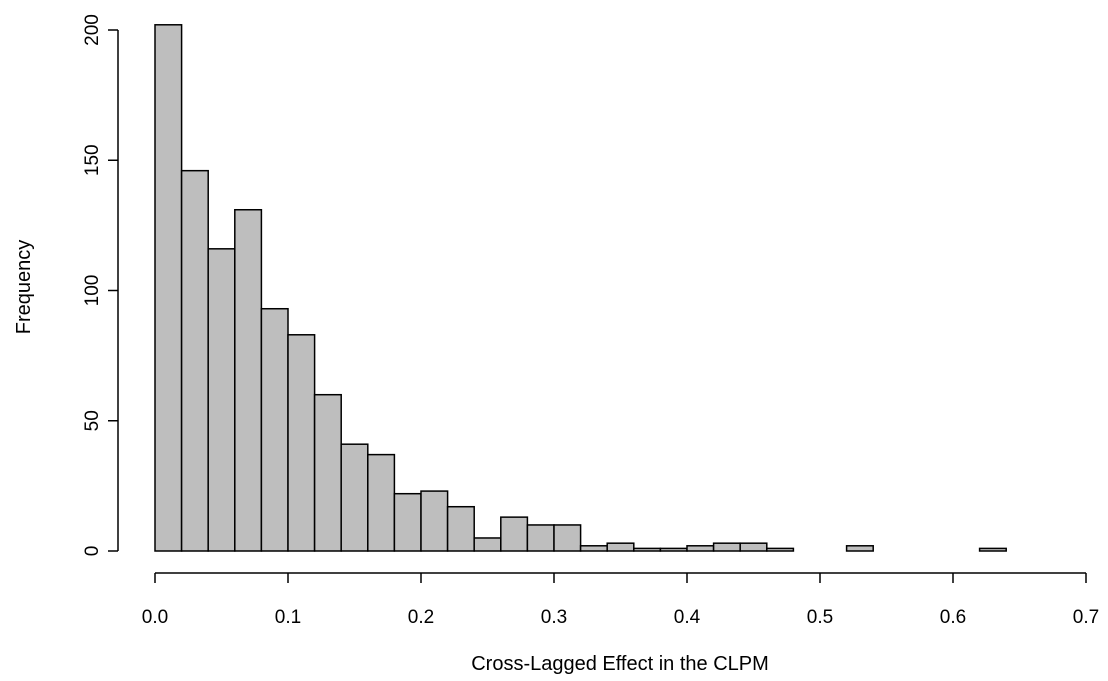  I want to click on x-tick-label: 0.2, so click(421, 617).